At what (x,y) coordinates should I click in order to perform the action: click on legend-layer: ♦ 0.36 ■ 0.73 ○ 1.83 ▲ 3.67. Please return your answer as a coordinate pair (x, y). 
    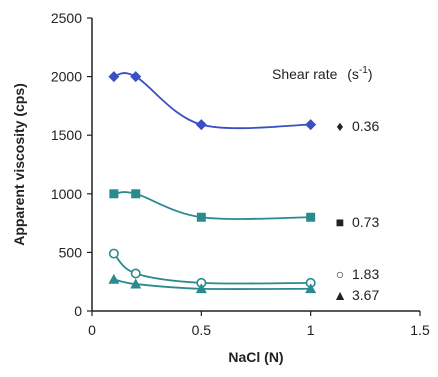
    Looking at the image, I should click on (356, 210).